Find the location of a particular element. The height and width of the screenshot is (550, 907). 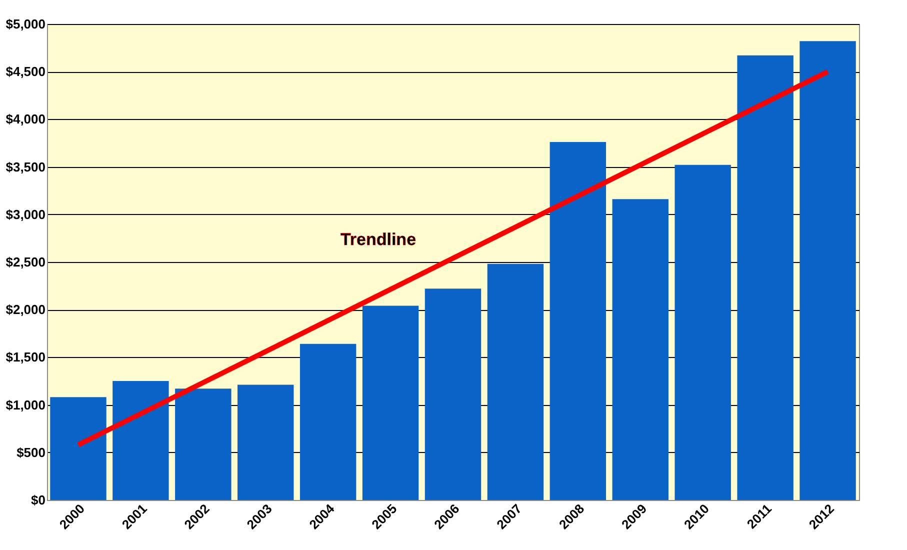

y-tick-label: $4,000 is located at coordinates (26, 119).